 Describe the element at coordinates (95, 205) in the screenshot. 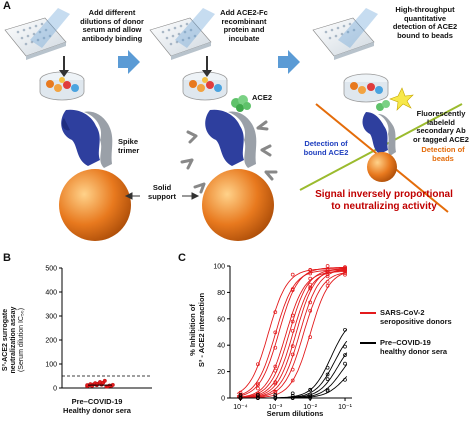

I see `bead-1-icon` at that location.